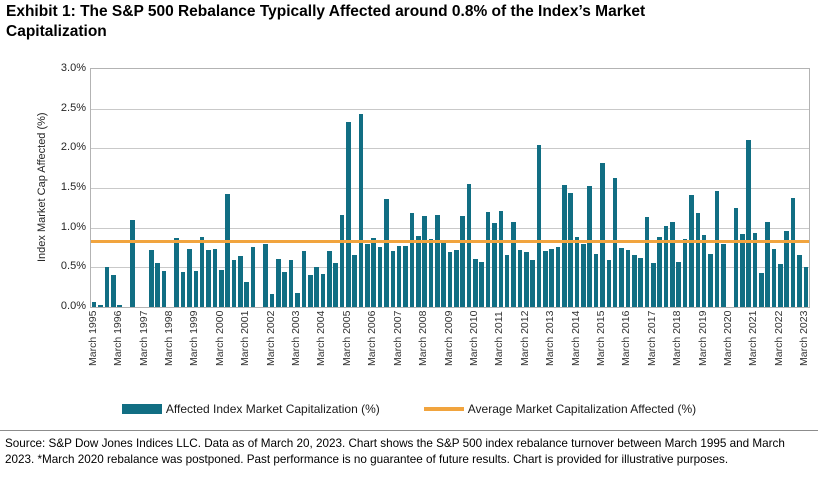 The width and height of the screenshot is (818, 494). Describe the element at coordinates (600, 339) in the screenshot. I see `x-tick-label: March 2015` at that location.